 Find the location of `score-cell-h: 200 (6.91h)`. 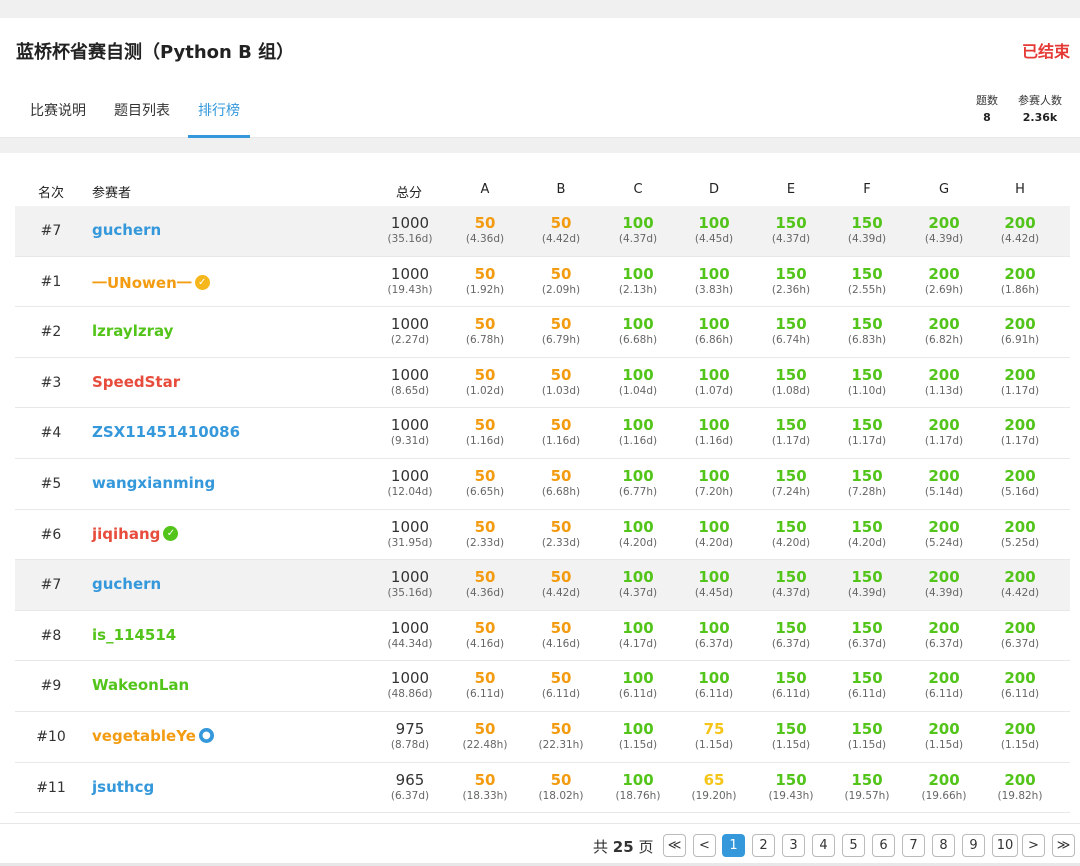

score-cell-h: 200 (6.91h) is located at coordinates (1020, 331).